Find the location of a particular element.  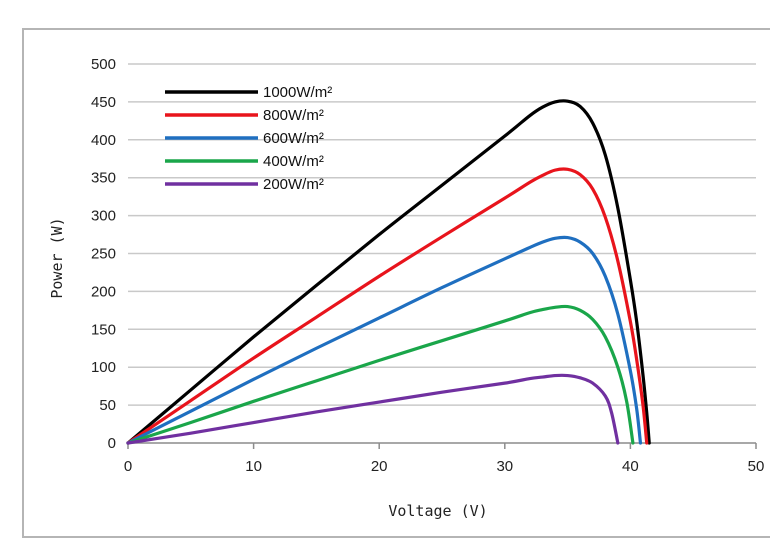

y-tick-label: 100 is located at coordinates (103, 367).